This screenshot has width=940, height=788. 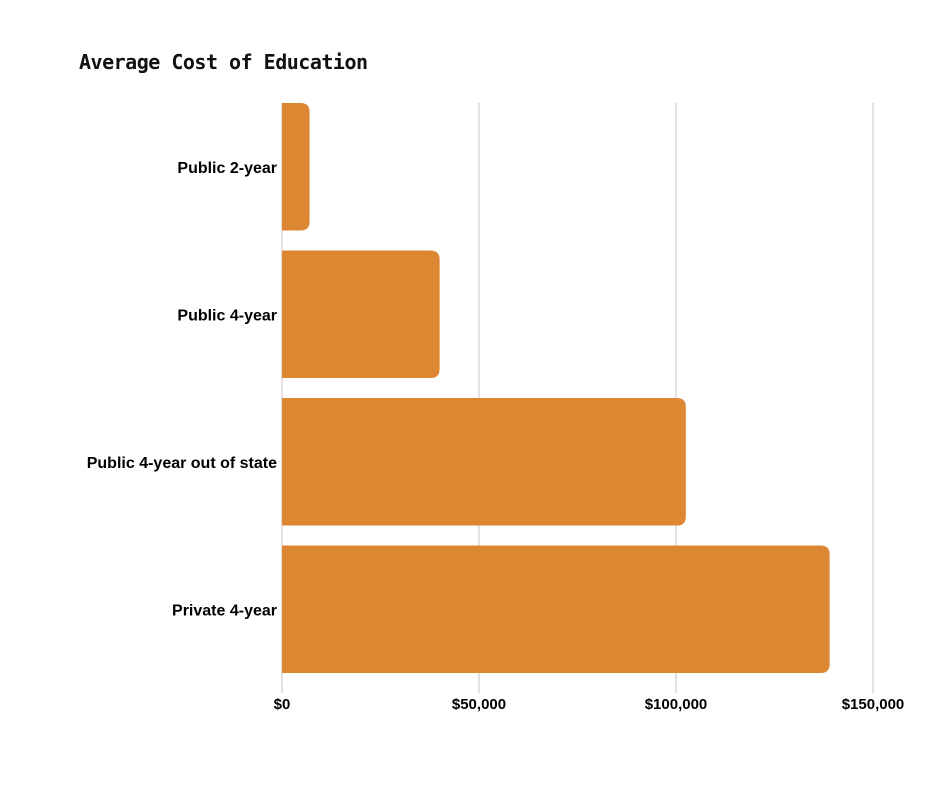 What do you see at coordinates (223, 62) in the screenshot?
I see `chart-title: Average Cost of Education` at bounding box center [223, 62].